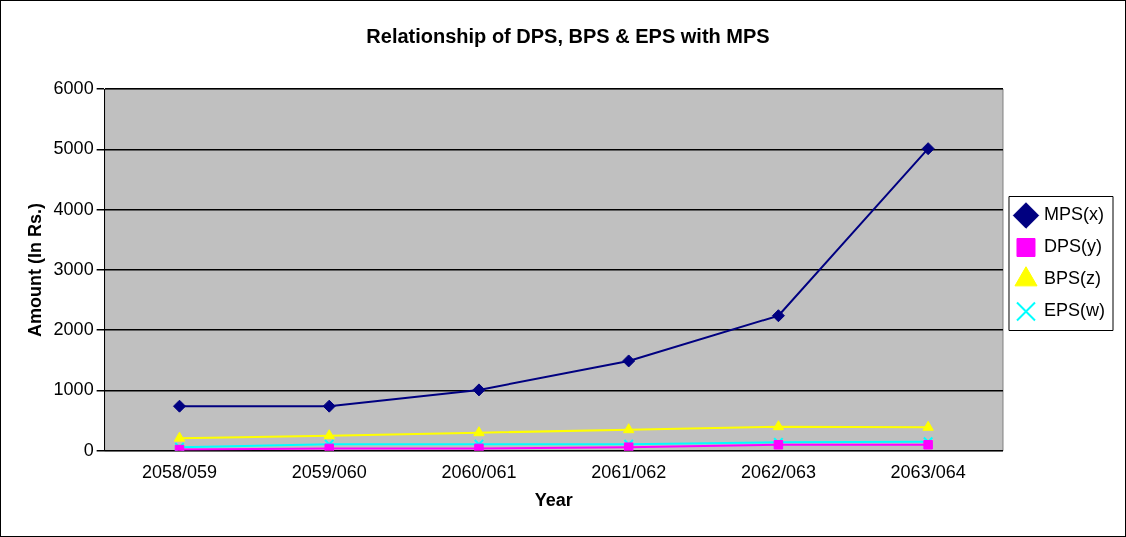 The image size is (1126, 537). Describe the element at coordinates (179, 471) in the screenshot. I see `x-tick-label: 2058/059` at that location.